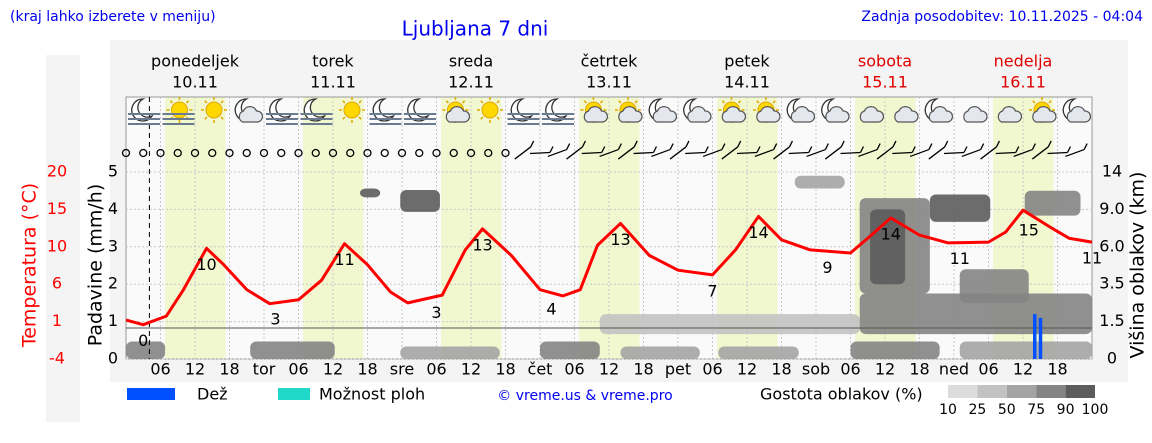 The width and height of the screenshot is (1152, 443). I want to click on x-tick-label: sre, so click(402, 369).